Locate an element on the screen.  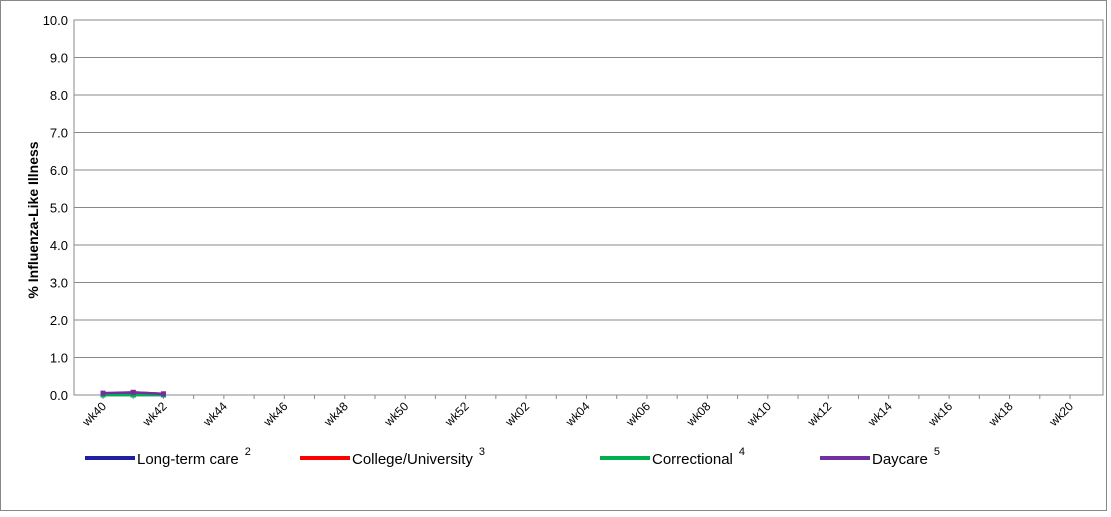
y-tick-label: 2.0 is located at coordinates (59, 320).